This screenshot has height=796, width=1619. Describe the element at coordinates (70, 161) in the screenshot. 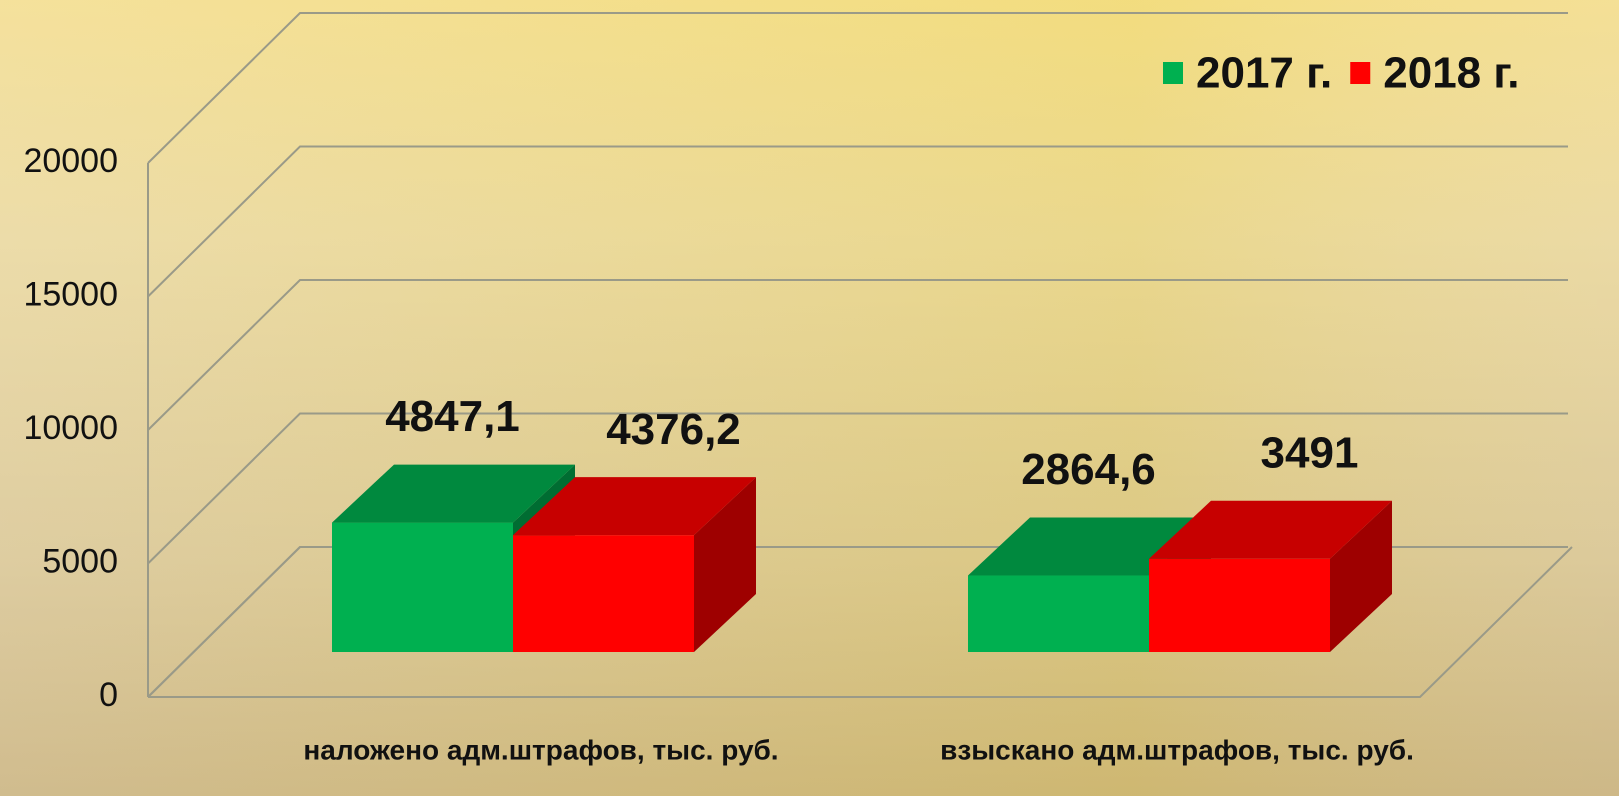

I see `y-tick-label: 20000` at that location.